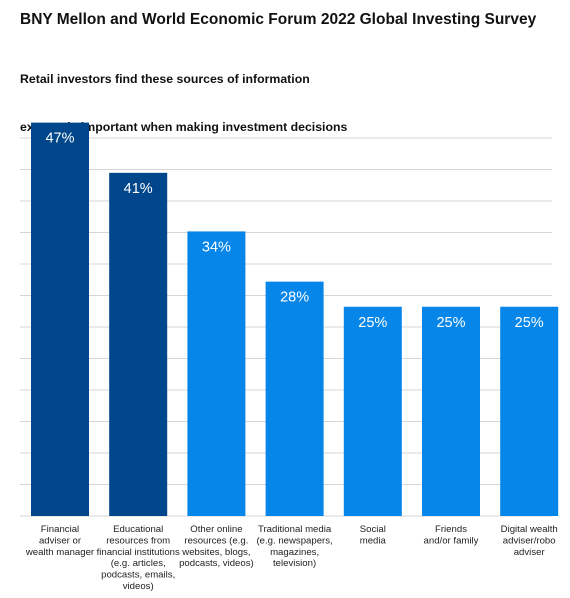  Describe the element at coordinates (529, 540) in the screenshot. I see `category-label: adviser/robo` at that location.